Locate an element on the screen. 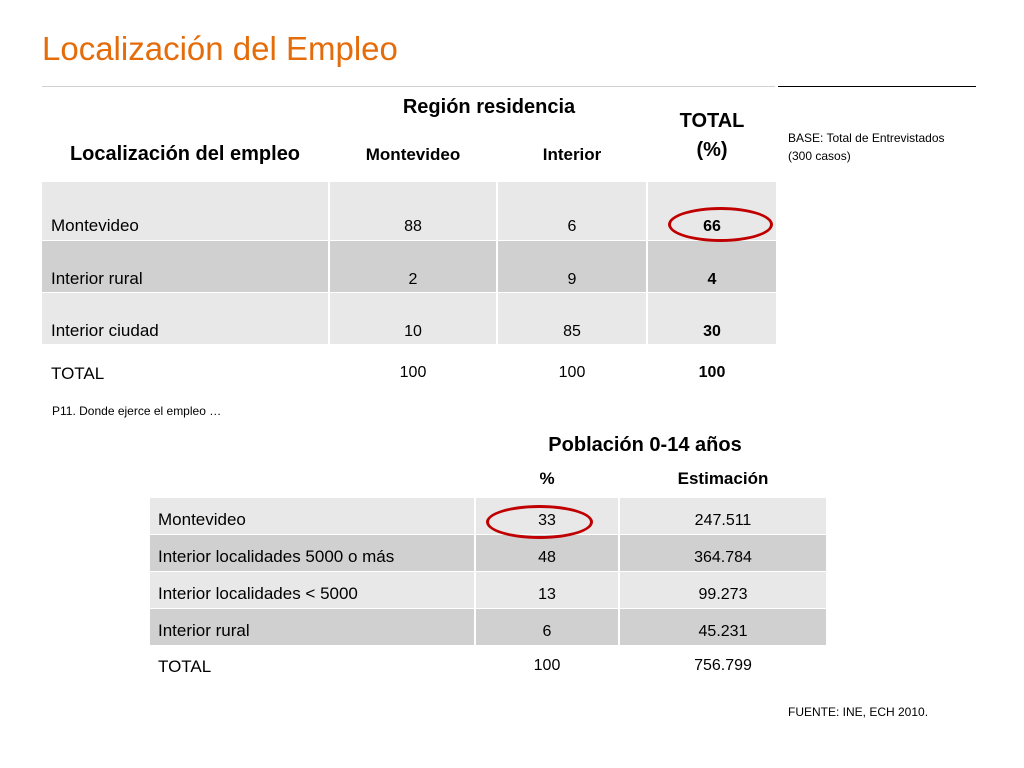 The width and height of the screenshot is (1024, 768). cell-value: 2 is located at coordinates (413, 279).